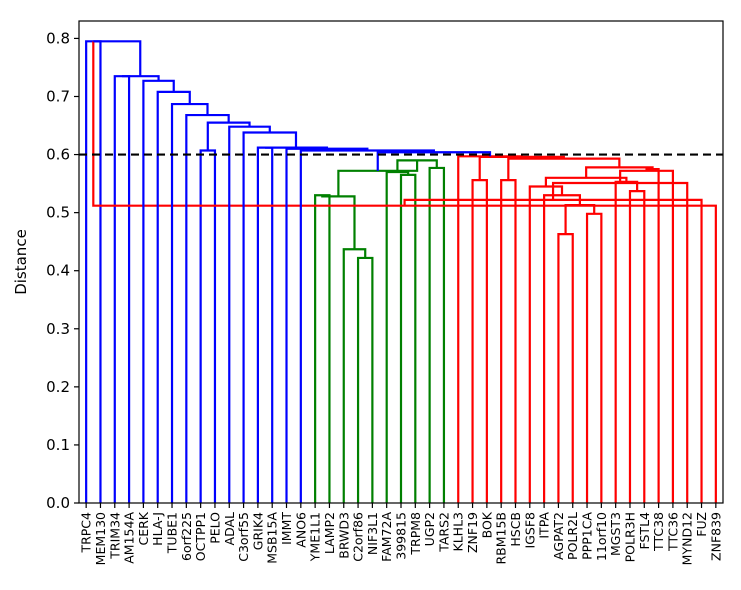 This screenshot has height=590, width=741. Describe the element at coordinates (129, 538) in the screenshot. I see `leaf-label: AM154A` at that location.